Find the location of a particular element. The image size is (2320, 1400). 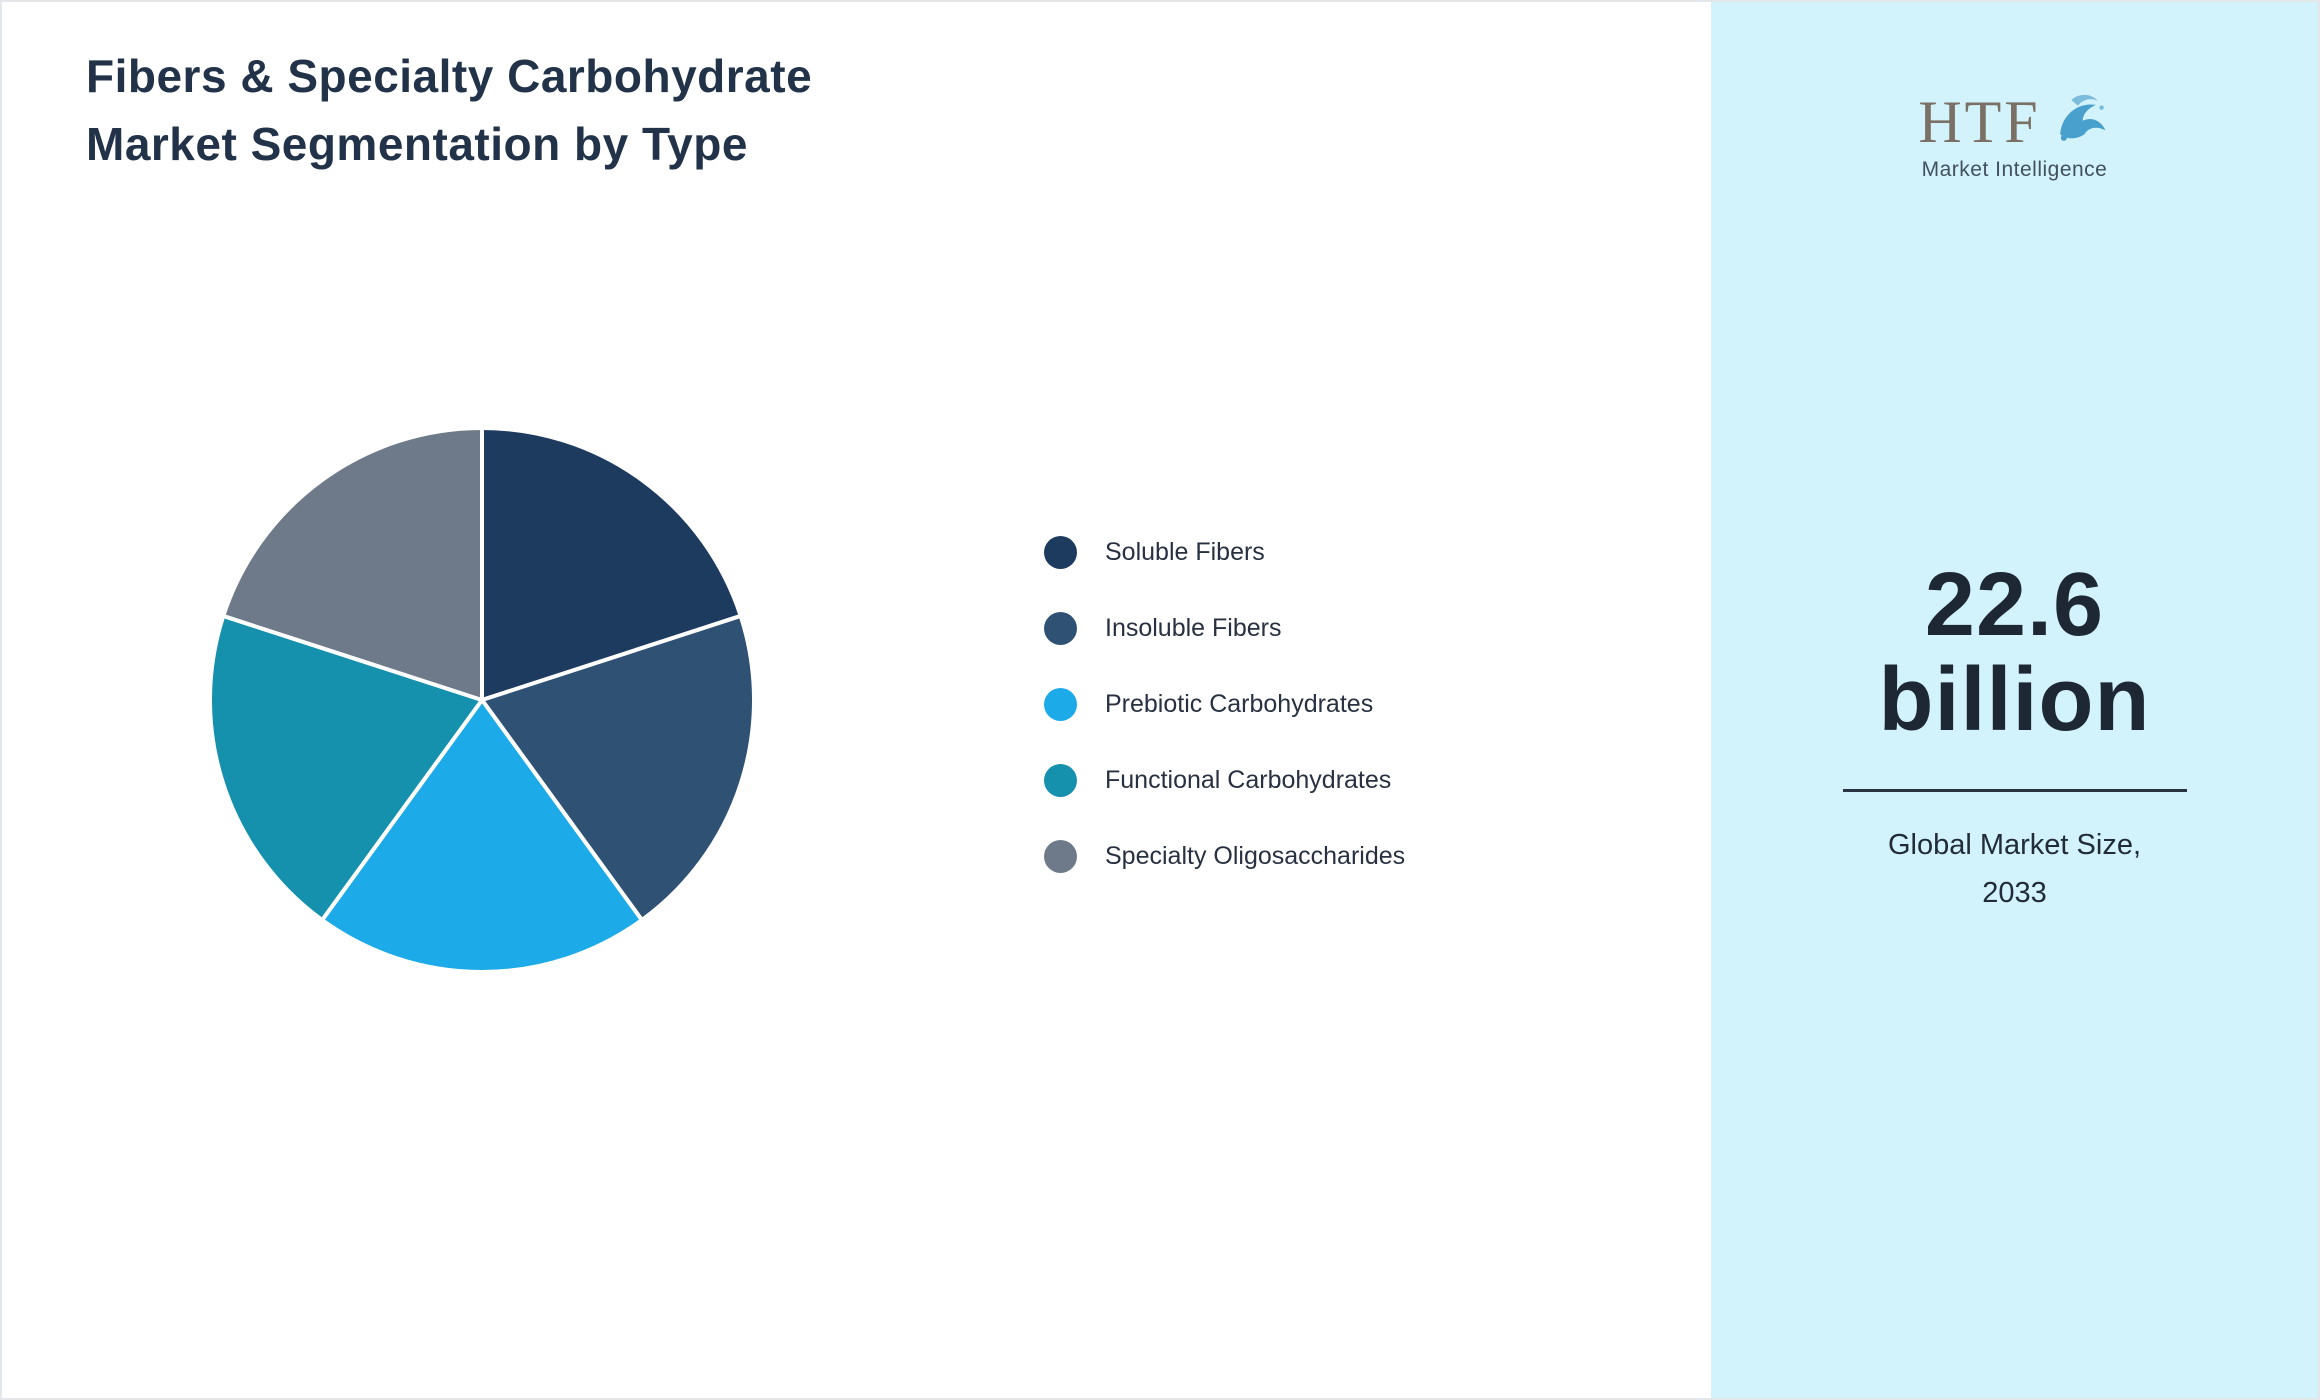

market-size-block: 22.6 billion Global Market Size, 2033 is located at coordinates (2014, 736).